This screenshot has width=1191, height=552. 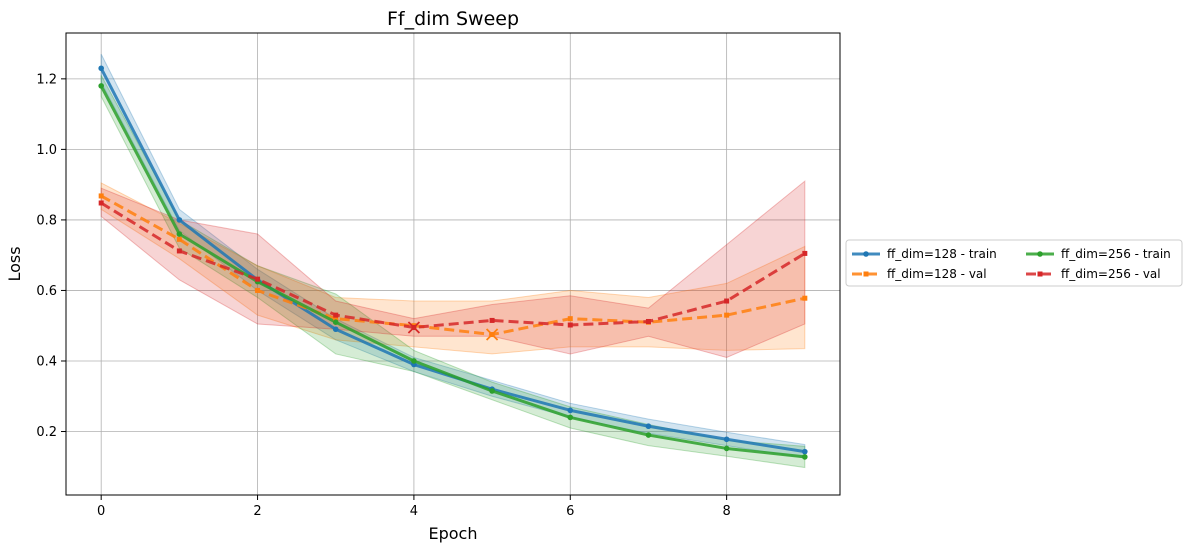 I want to click on x-tick-label: 8, so click(x=726, y=511).